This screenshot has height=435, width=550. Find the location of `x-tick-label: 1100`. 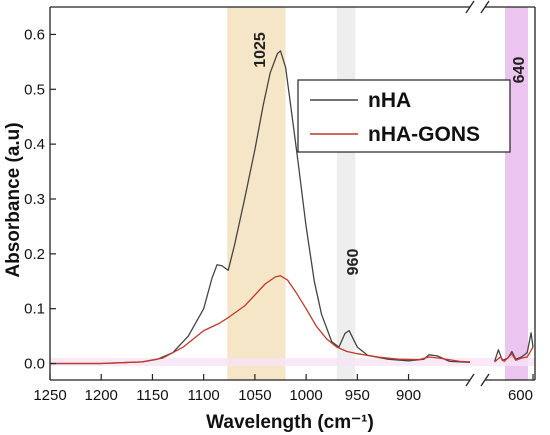

x-tick-label: 1100 is located at coordinates (204, 395).